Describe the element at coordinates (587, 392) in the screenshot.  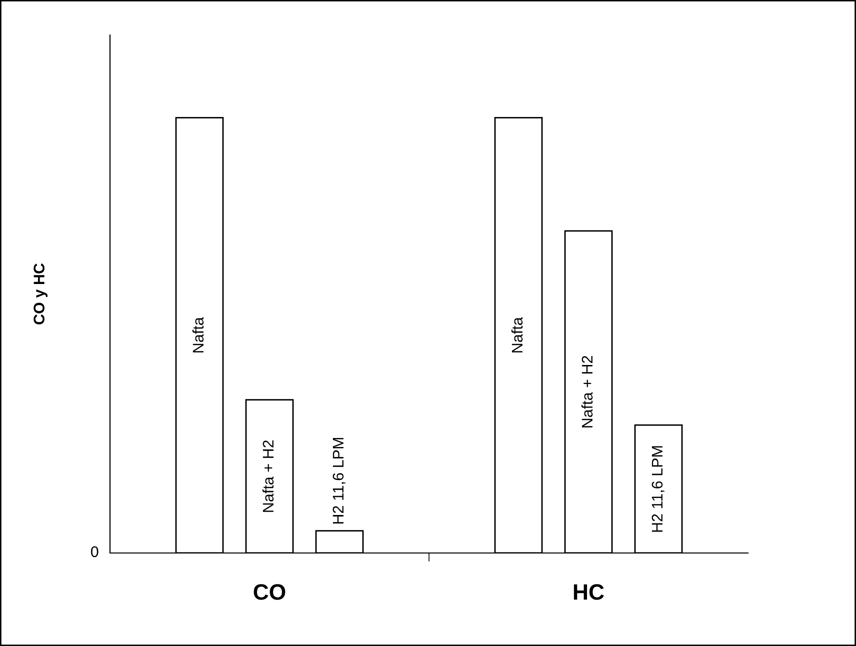
I see `text: Nafta + H2` at that location.